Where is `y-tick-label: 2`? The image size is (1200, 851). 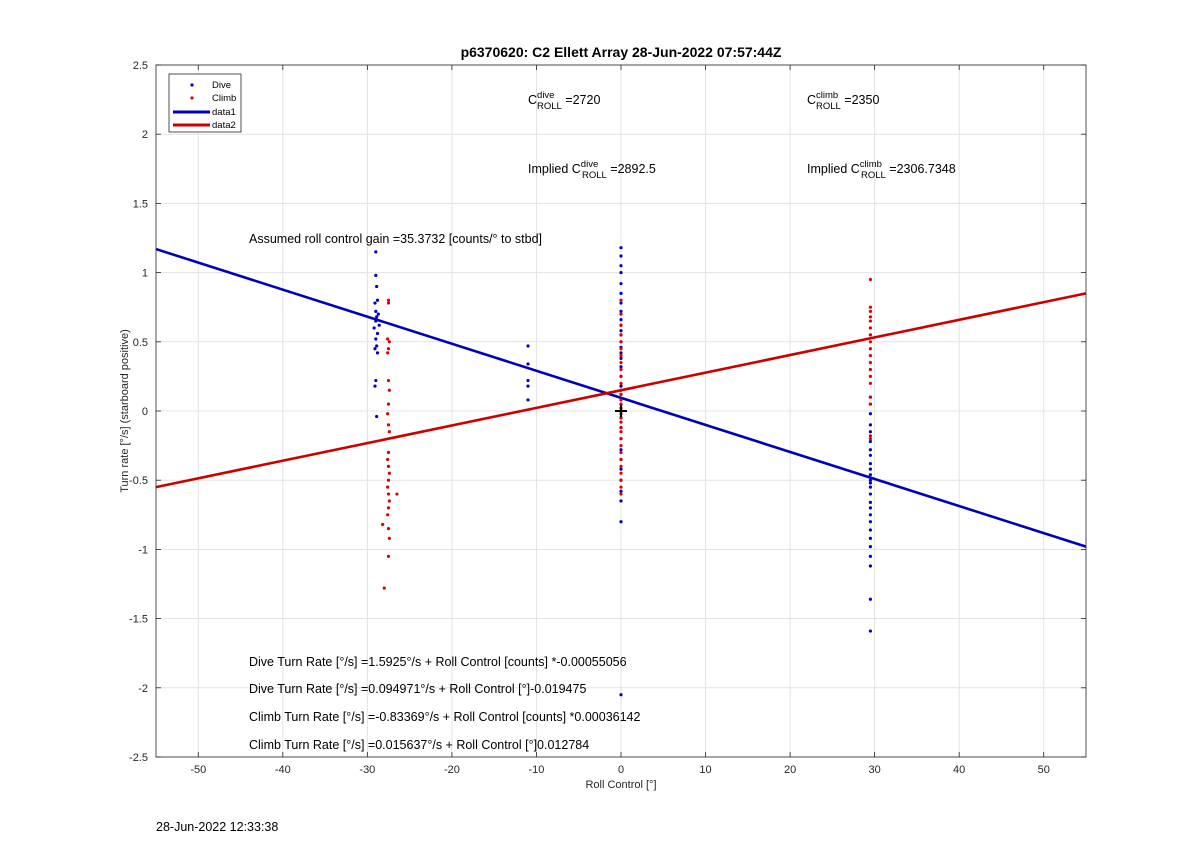
y-tick-label: 2 is located at coordinates (145, 135).